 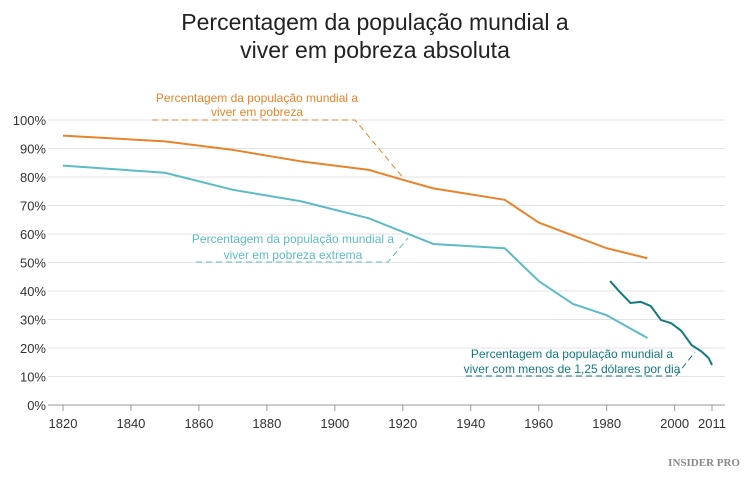 What do you see at coordinates (63, 423) in the screenshot?
I see `x-tick-label: 1820` at bounding box center [63, 423].